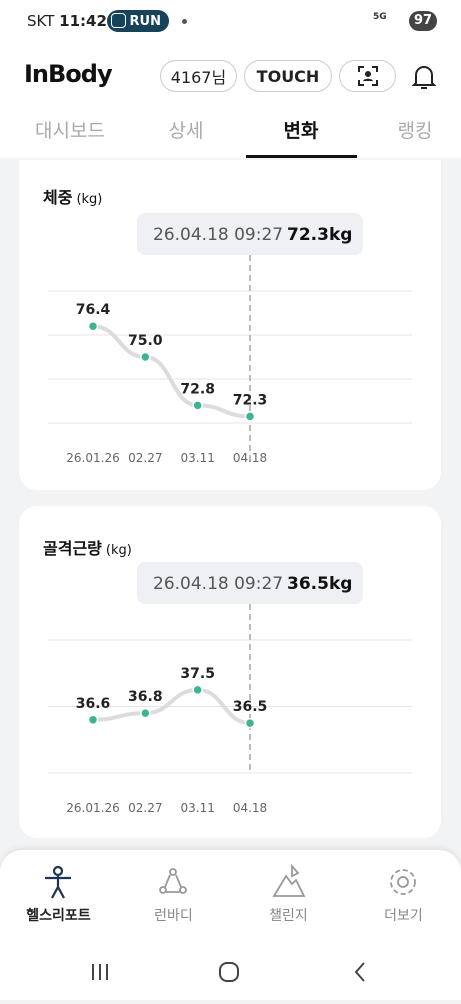  What do you see at coordinates (145, 341) in the screenshot?
I see `value-label: 75.0` at bounding box center [145, 341].